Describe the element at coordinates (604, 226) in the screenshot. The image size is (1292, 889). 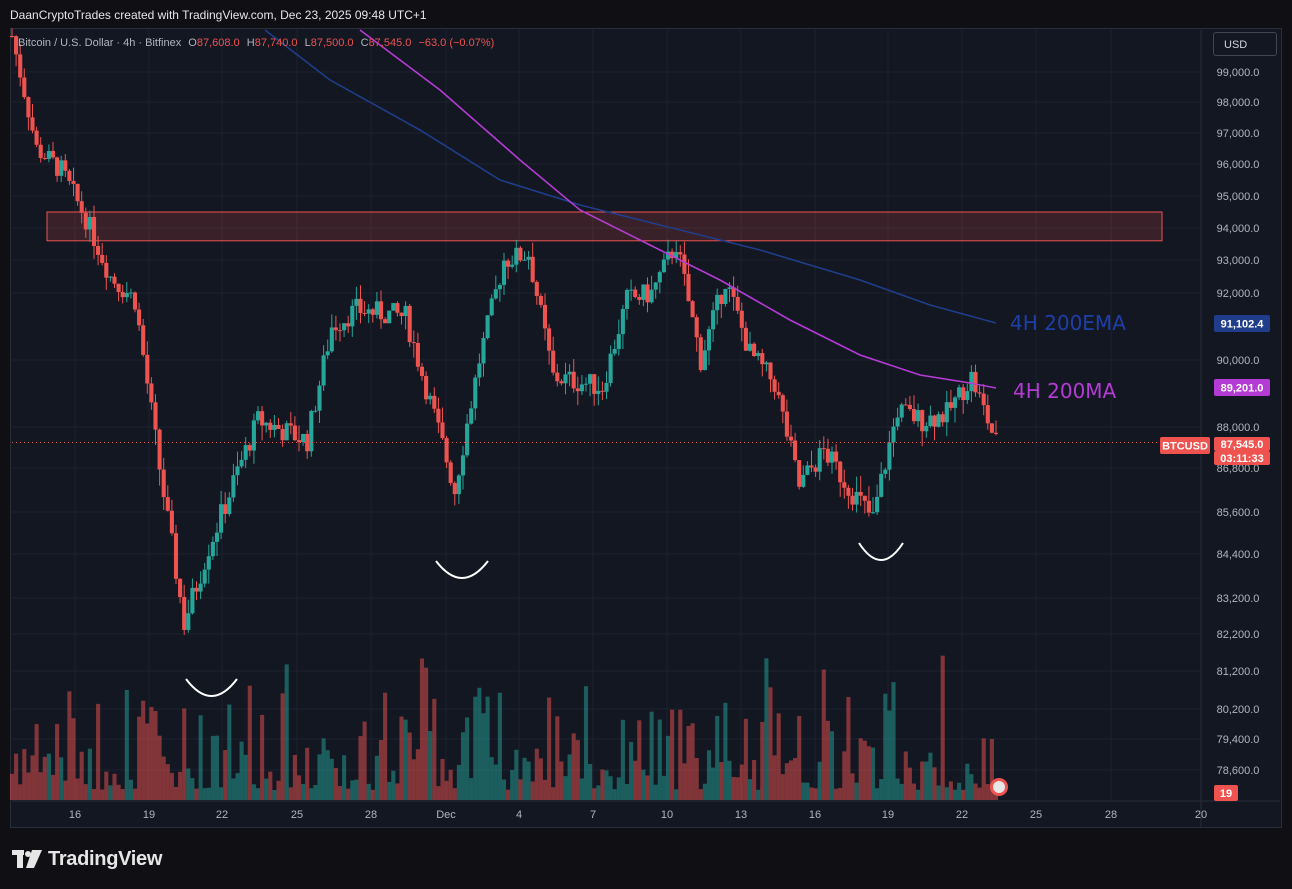
I see `resistance-zone` at that location.